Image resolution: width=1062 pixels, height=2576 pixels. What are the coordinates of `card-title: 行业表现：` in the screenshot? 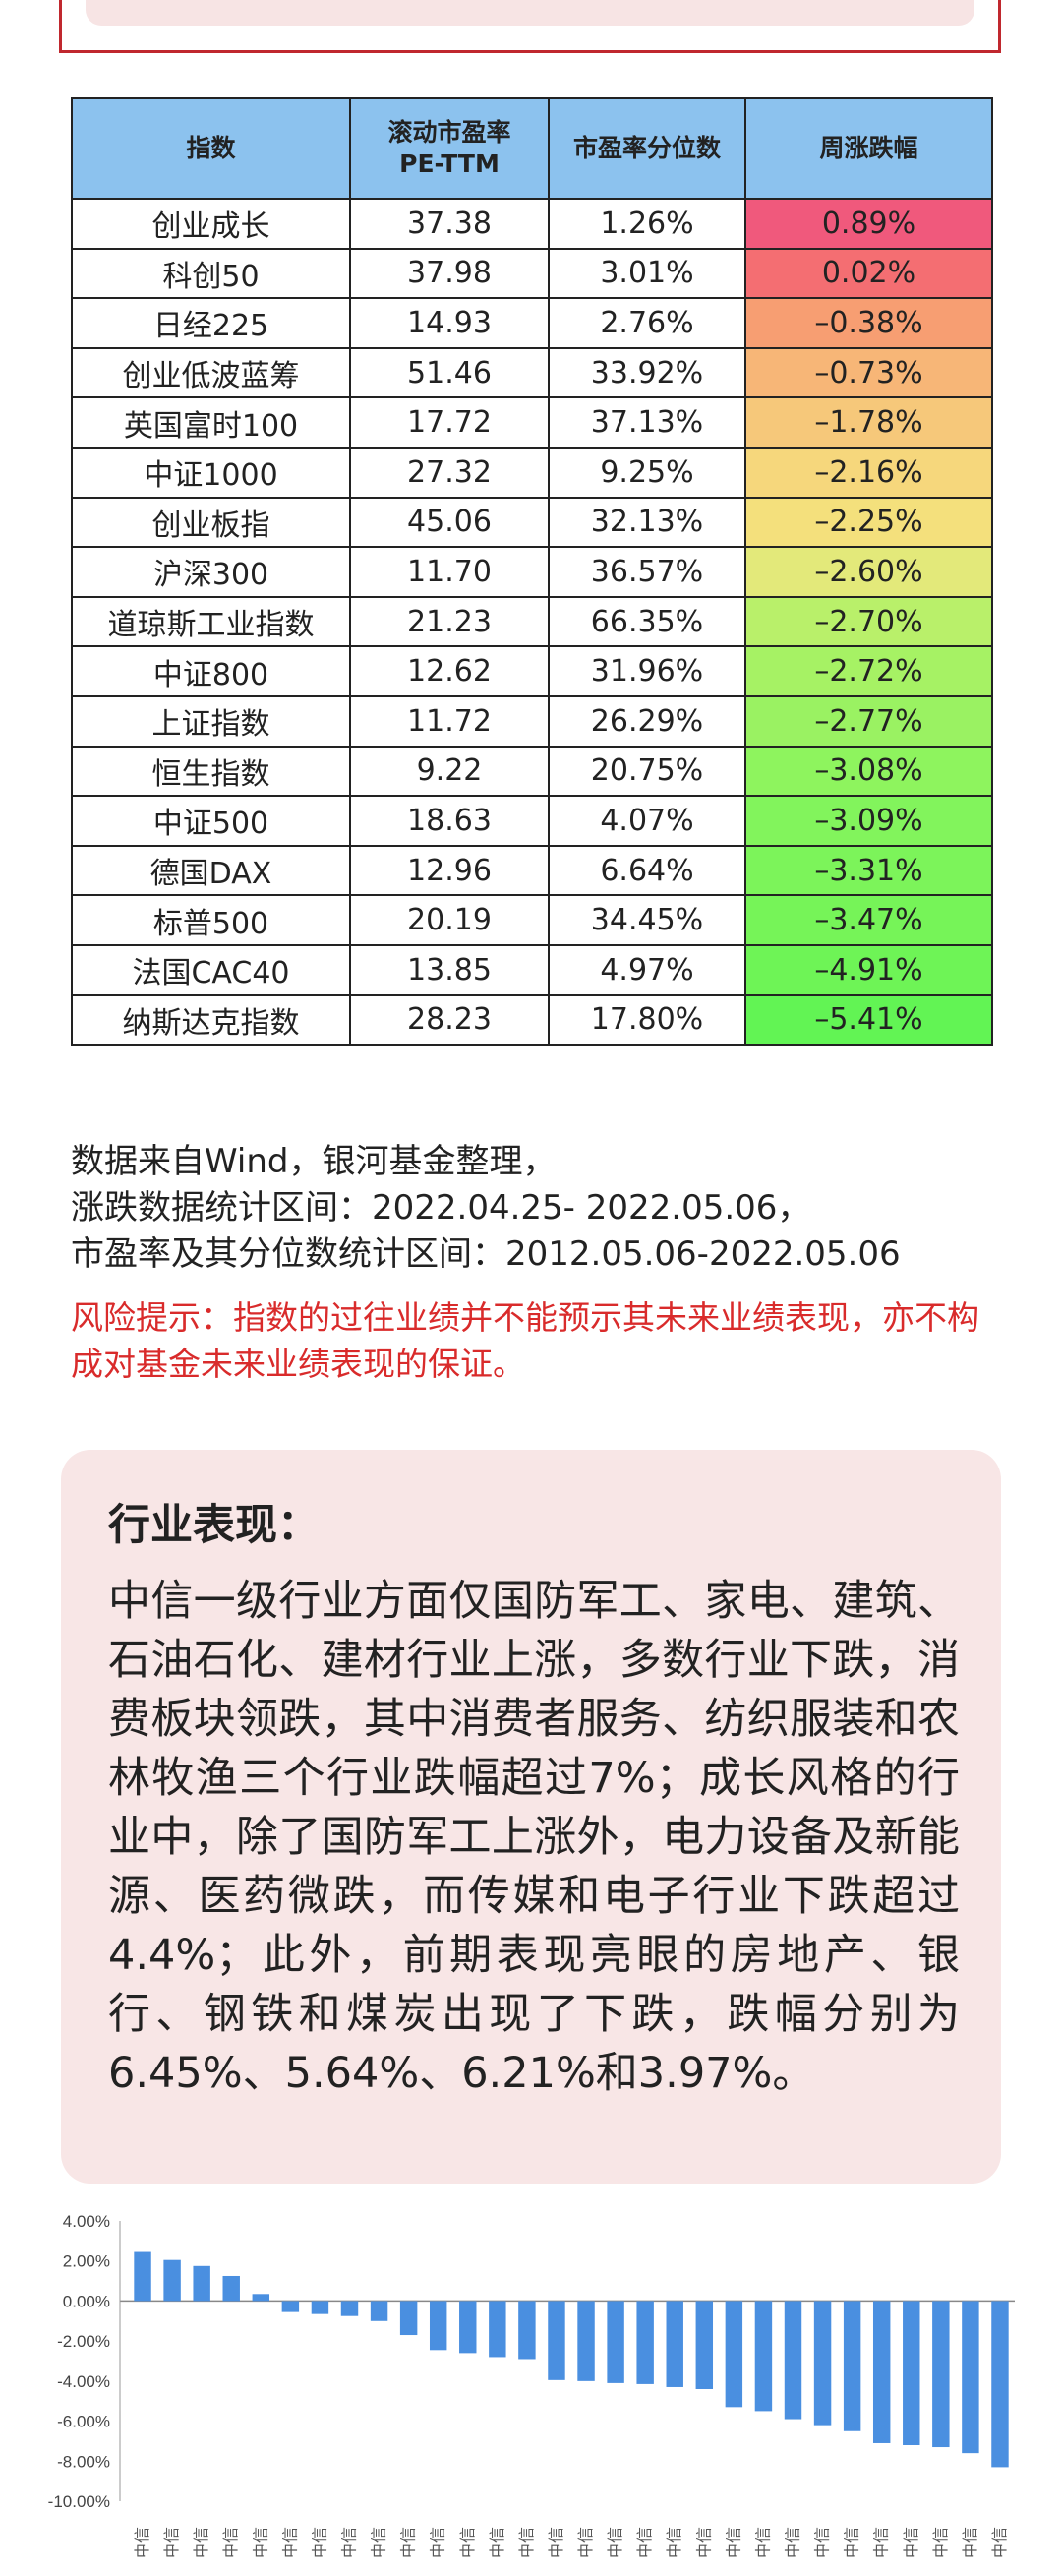 It's located at (214, 1525).